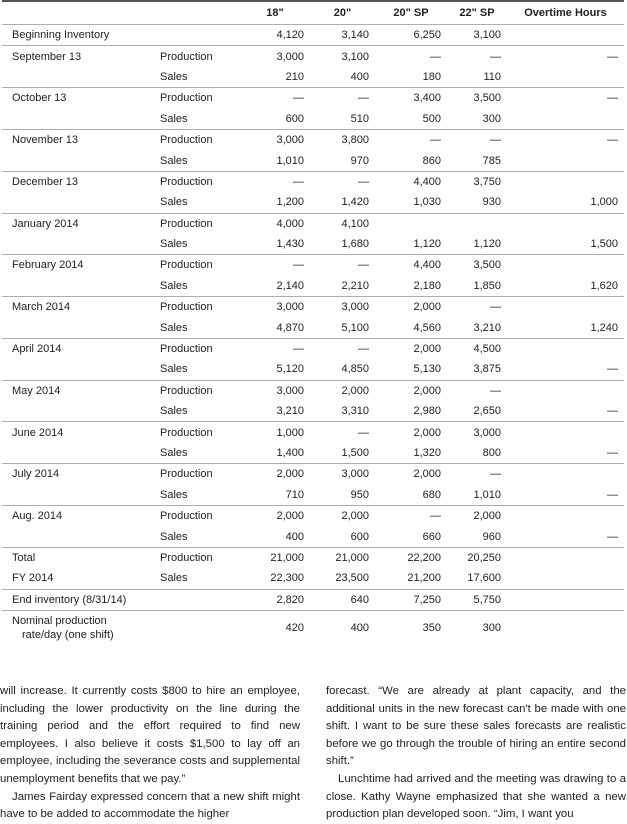 Image resolution: width=627 pixels, height=824 pixels. I want to click on cell-value: 21,200, so click(424, 578).